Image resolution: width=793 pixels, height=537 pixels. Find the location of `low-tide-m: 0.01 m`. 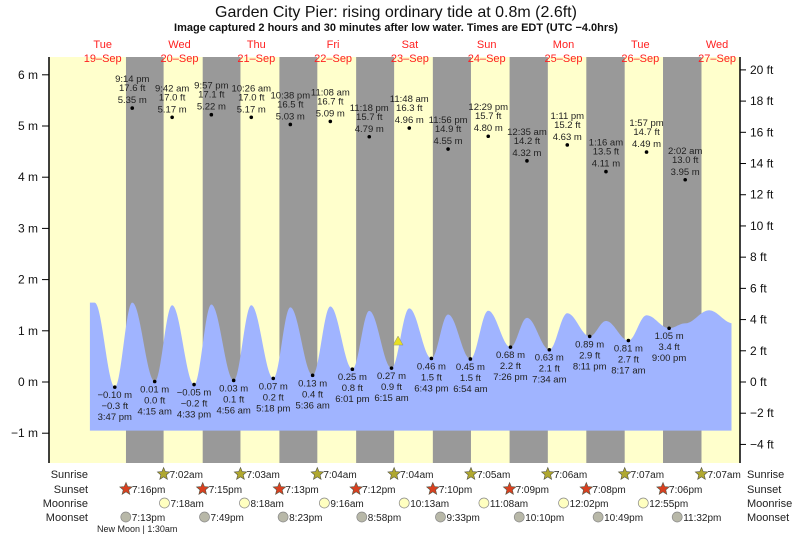

low-tide-m: 0.01 m is located at coordinates (154, 389).